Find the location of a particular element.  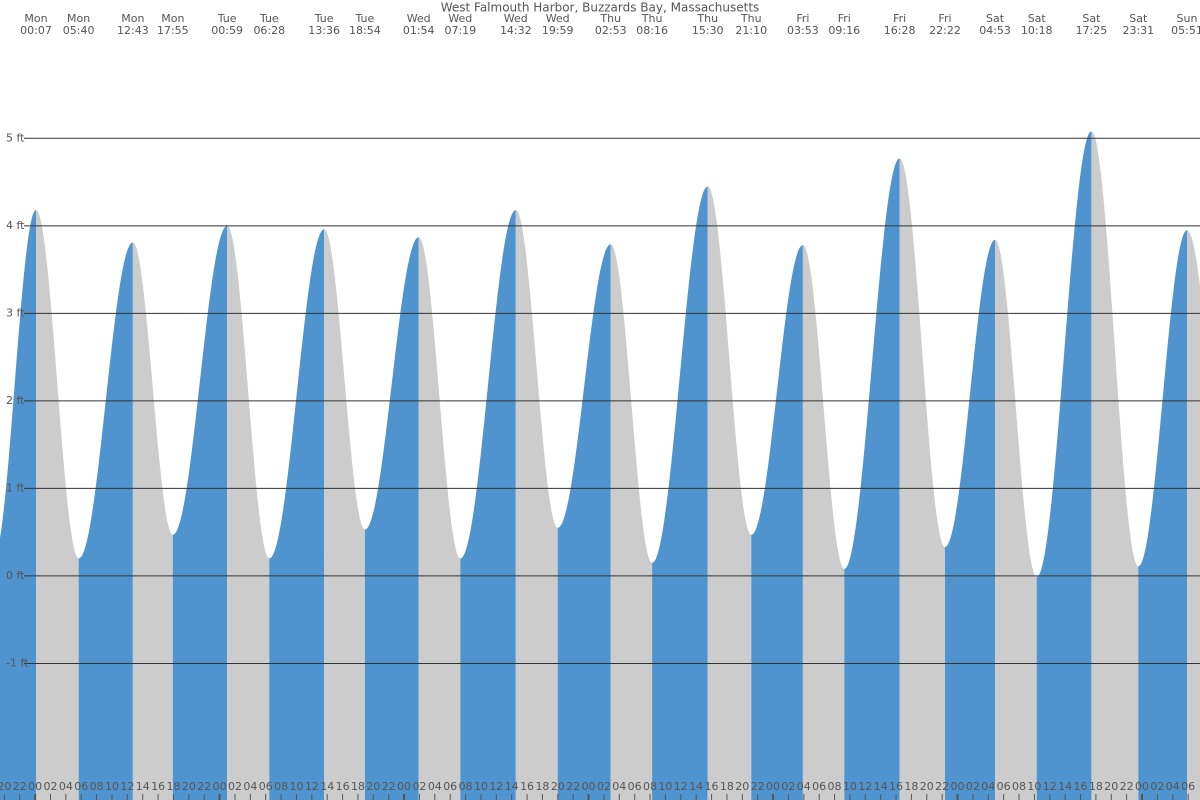

extreme-time: 14:32 is located at coordinates (516, 30).